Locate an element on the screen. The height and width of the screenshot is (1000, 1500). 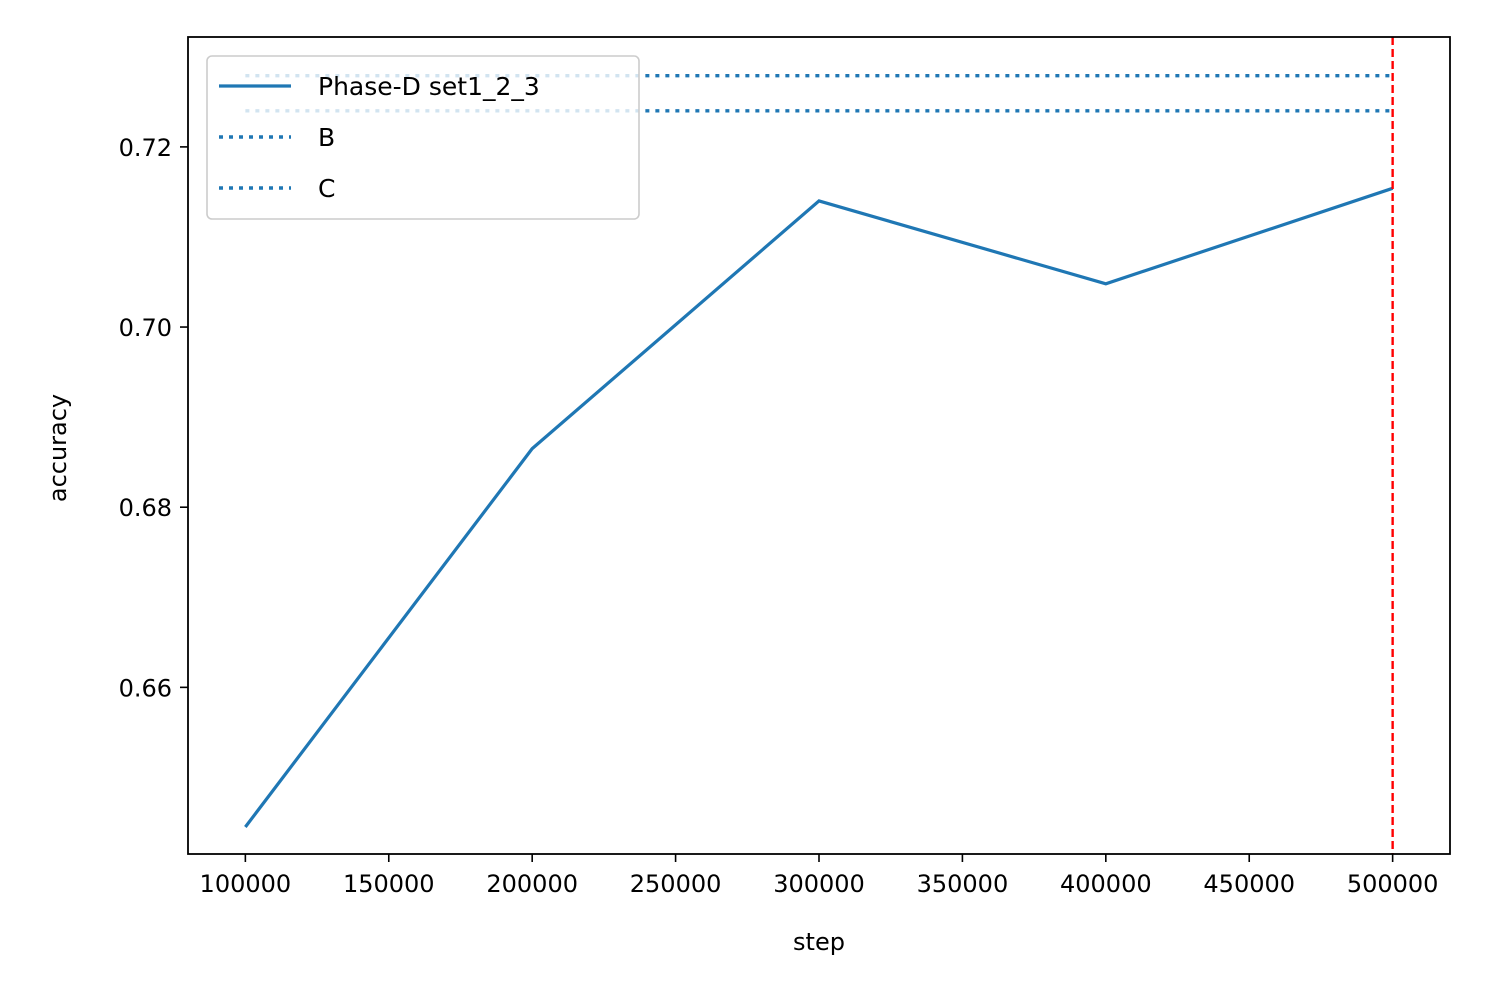
x-tick-label: 300000 is located at coordinates (819, 884).